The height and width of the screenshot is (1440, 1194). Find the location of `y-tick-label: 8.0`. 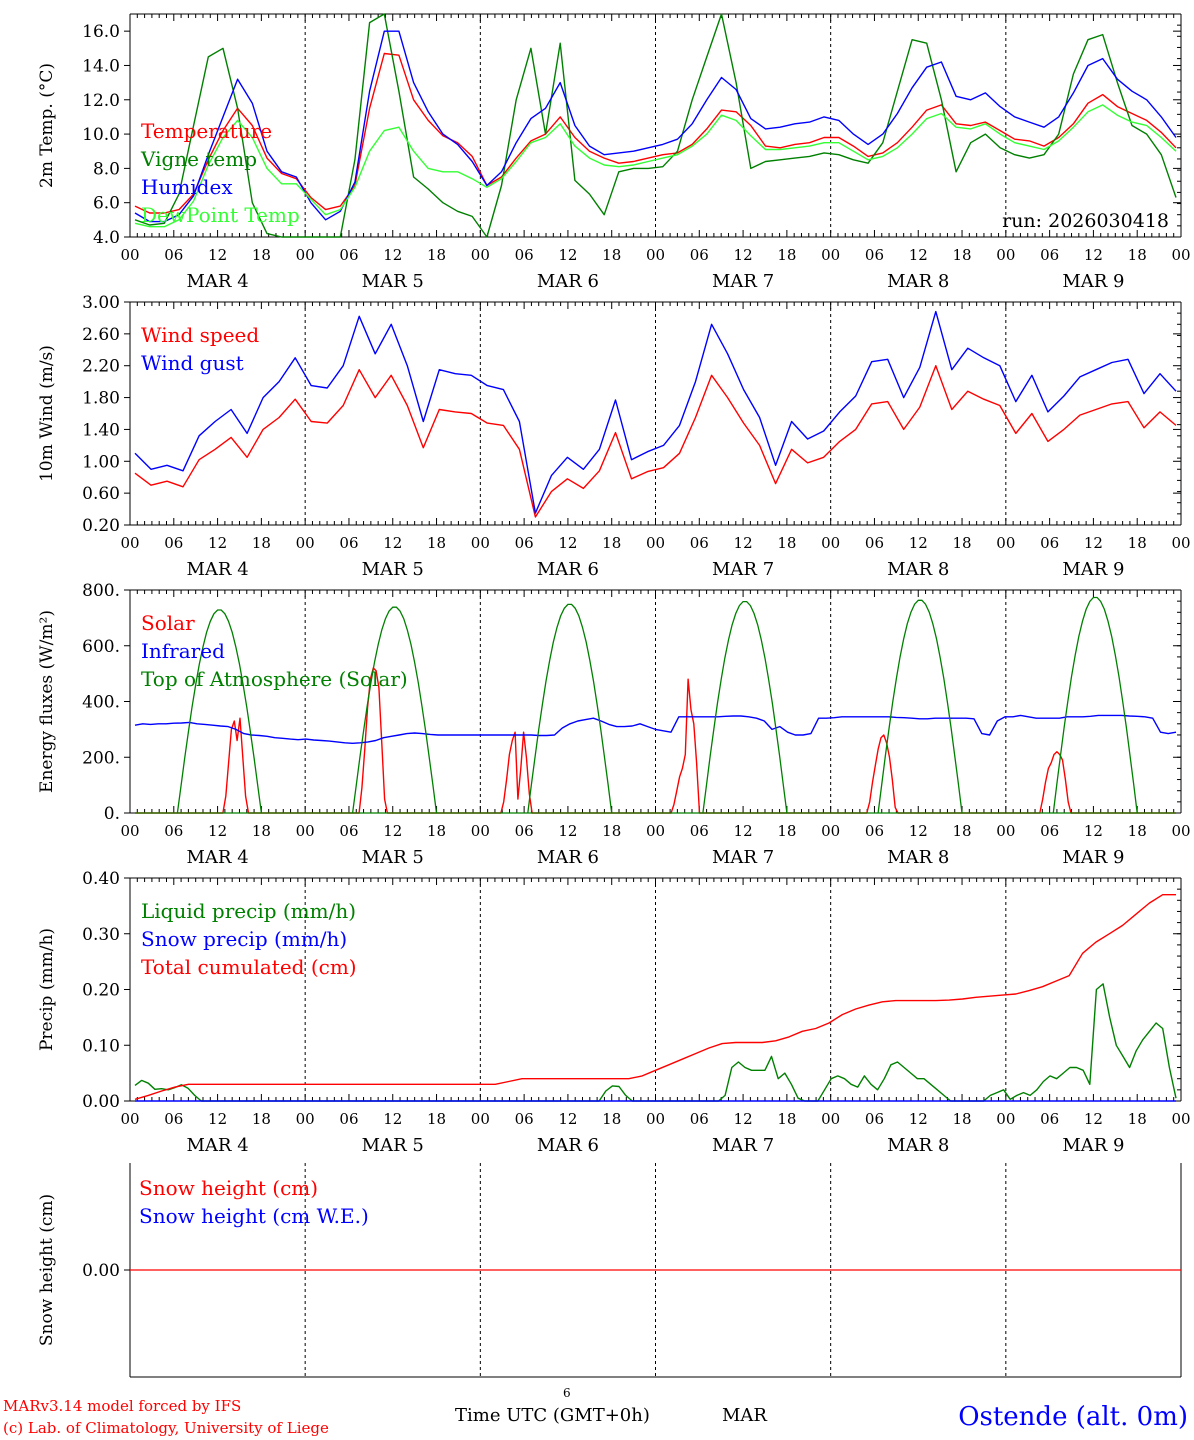

y-tick-label: 8.0 is located at coordinates (106, 169).